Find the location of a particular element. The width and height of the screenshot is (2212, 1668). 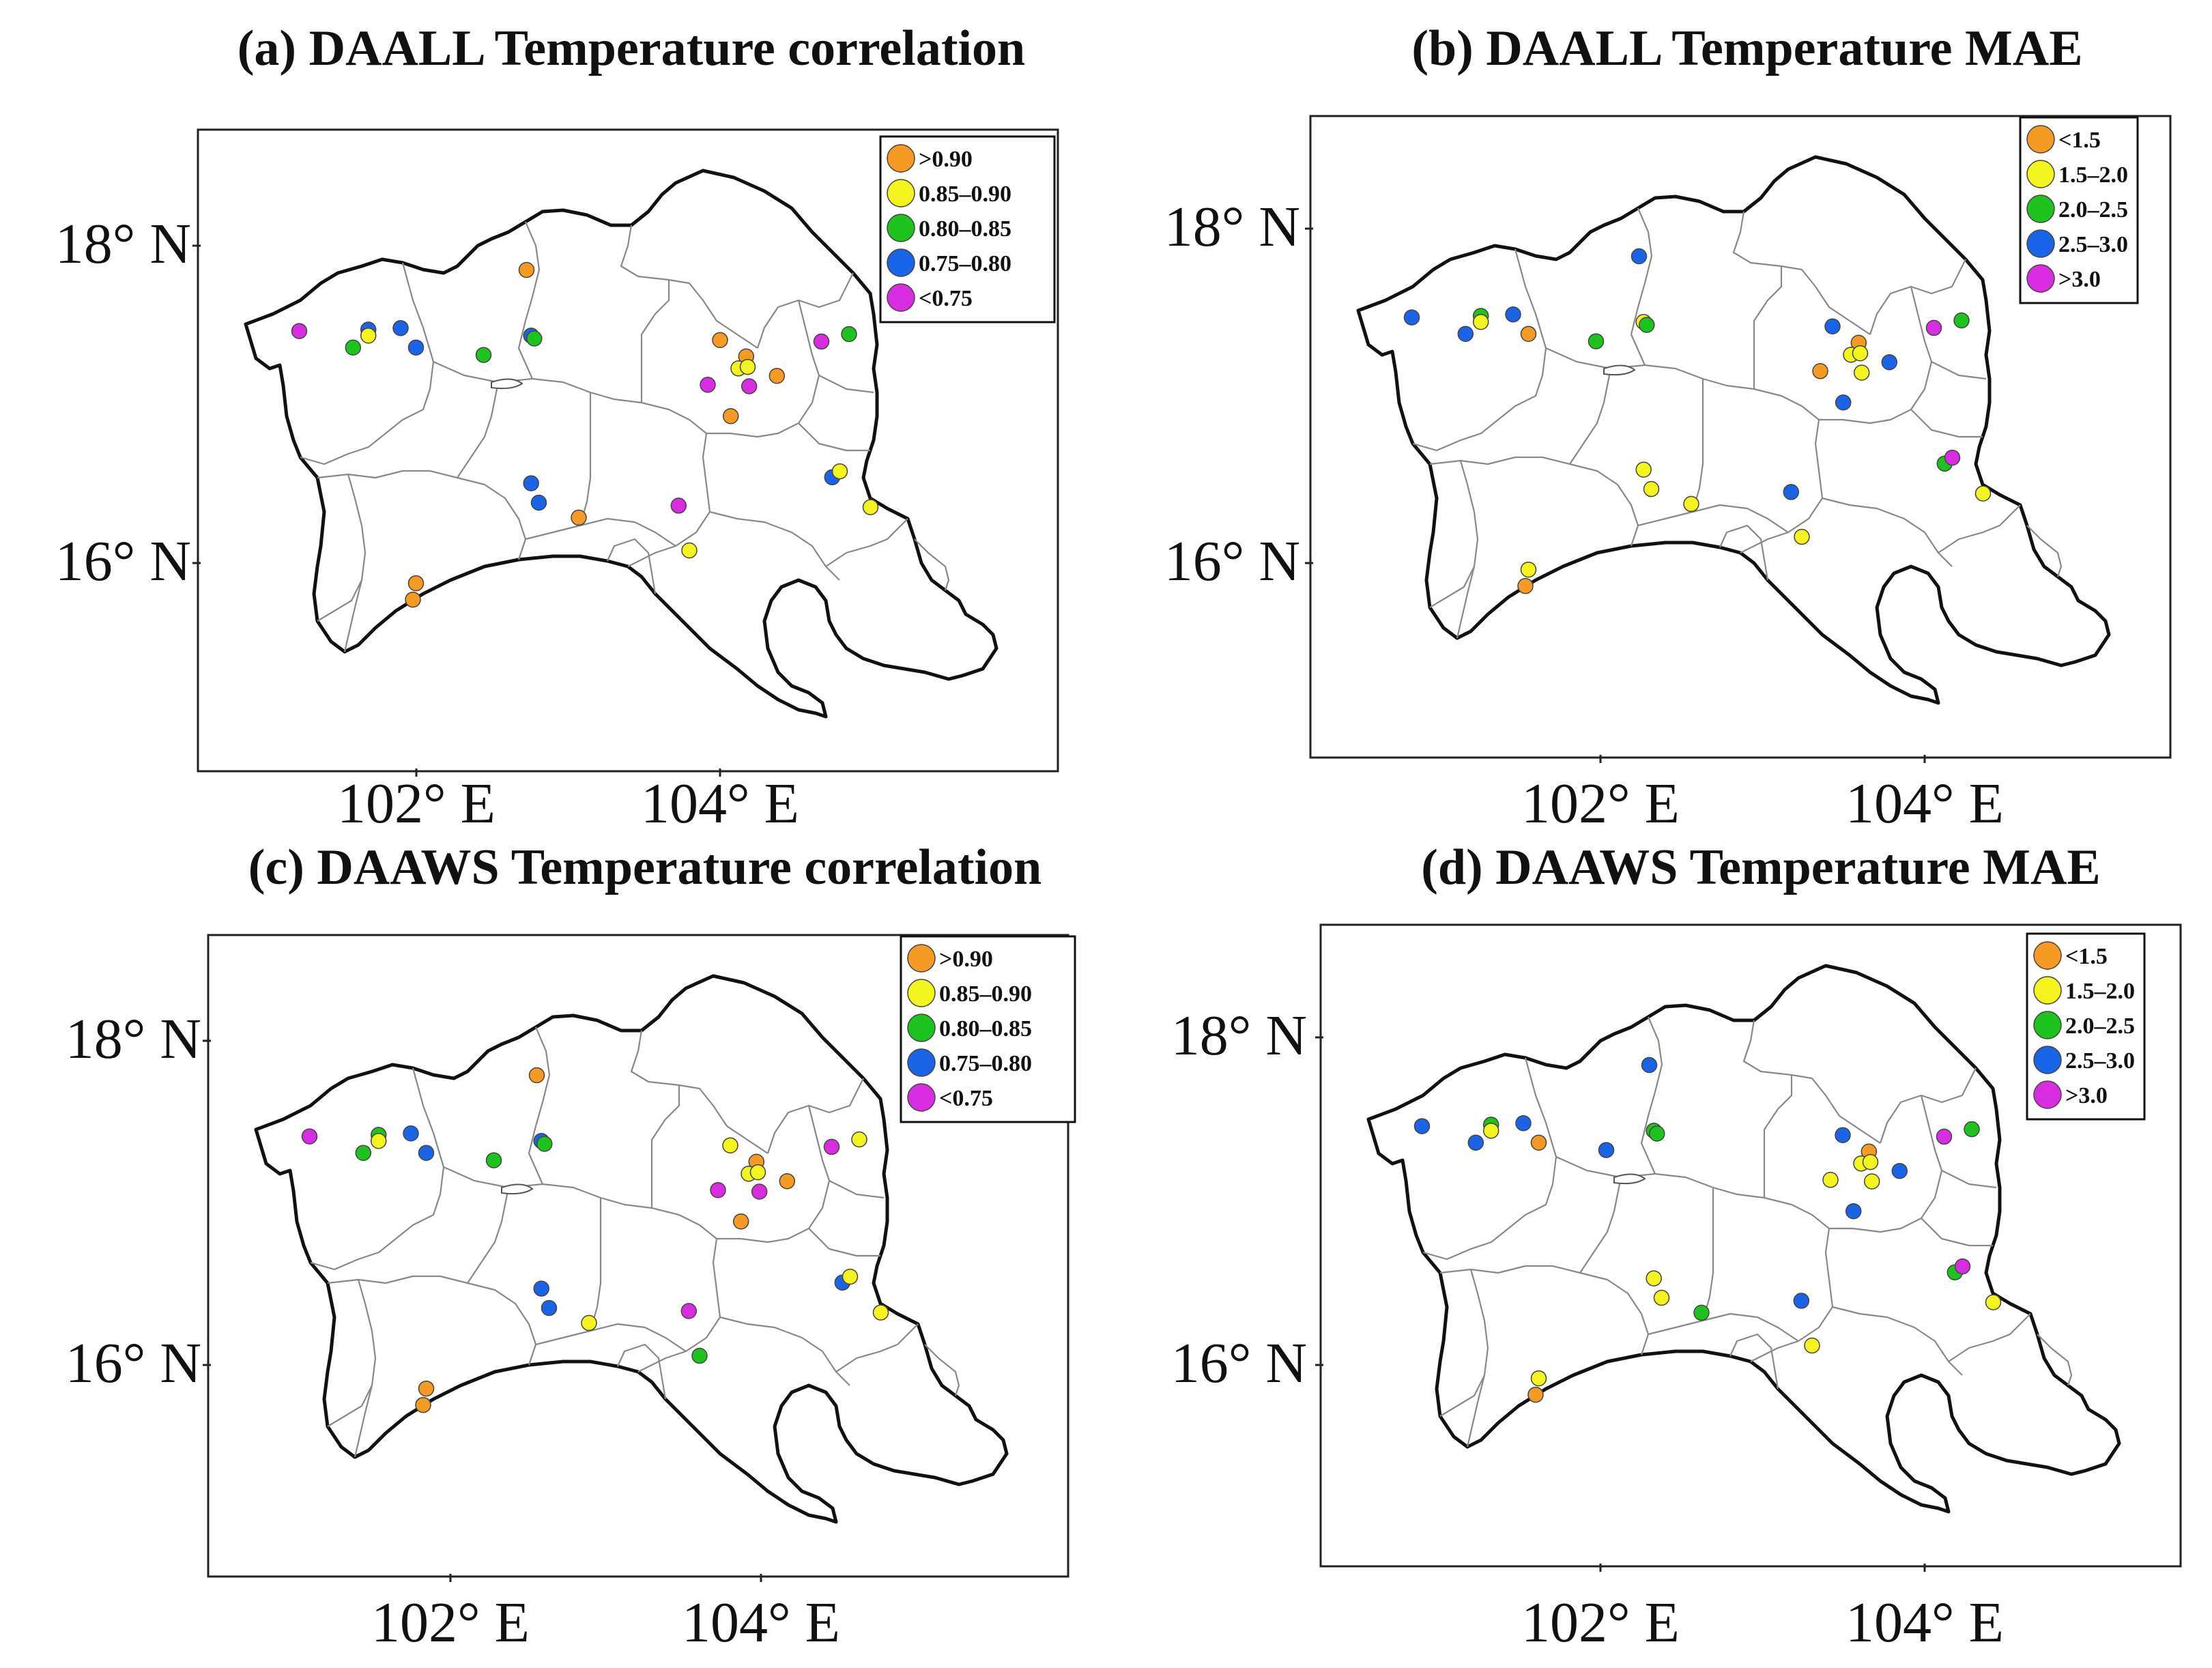

legend: <1.5 1.5–2.0 2.0–2.5 2.5–3.0 >3.0 is located at coordinates (2086, 1026).